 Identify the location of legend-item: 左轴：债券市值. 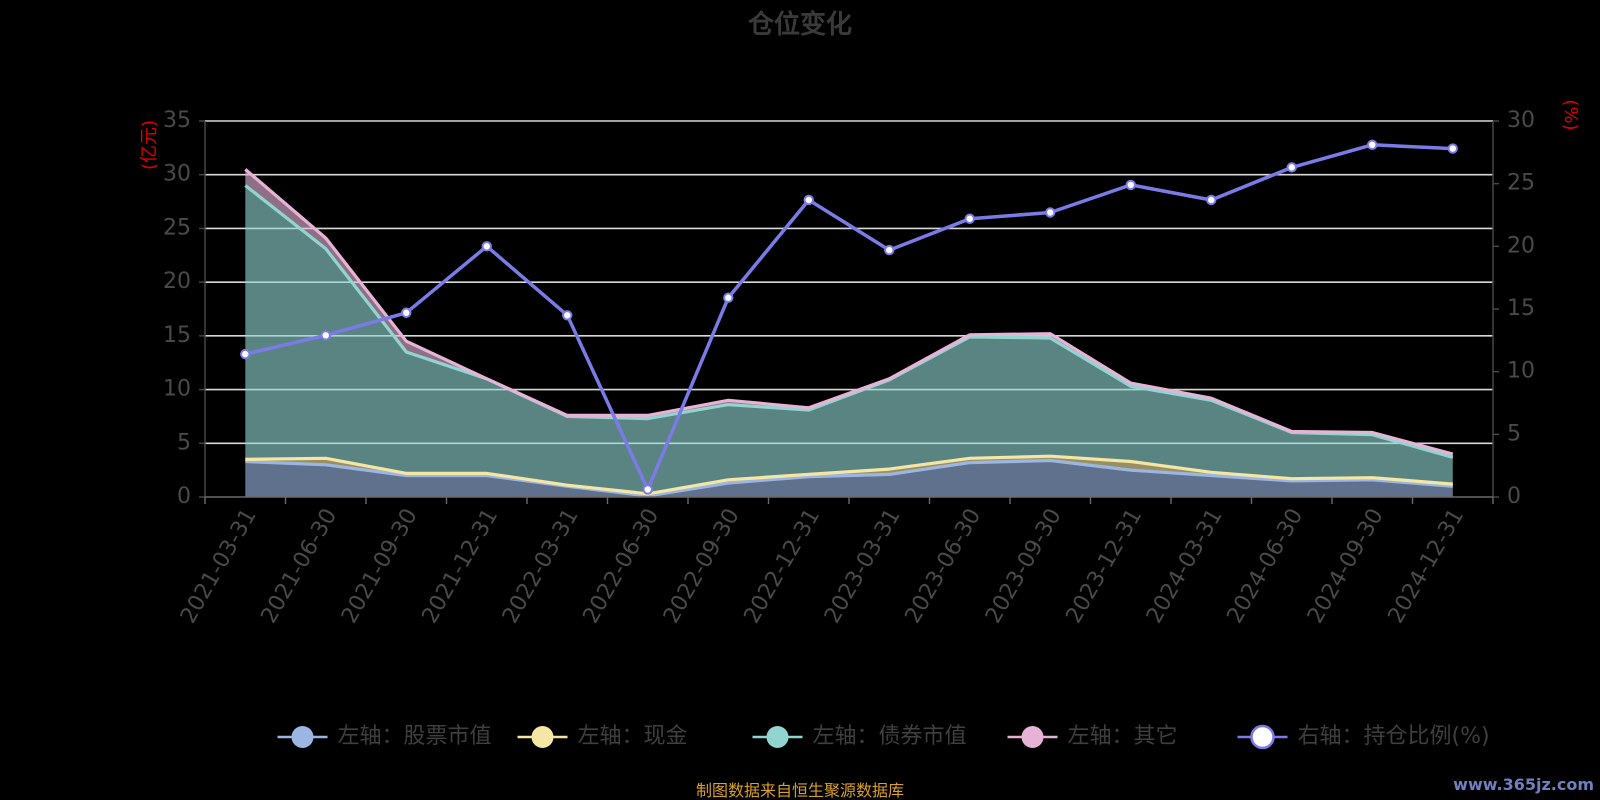
(859, 736).